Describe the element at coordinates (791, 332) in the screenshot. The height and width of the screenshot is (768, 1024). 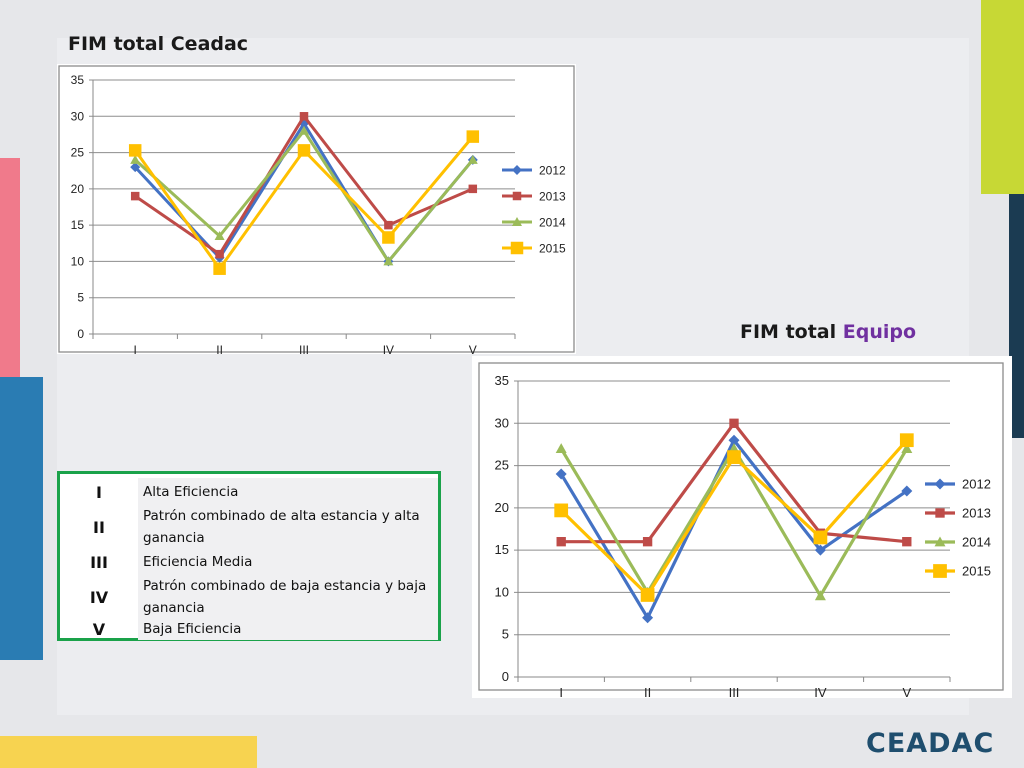
I see `chart-bottom-title-prefix: FIM total` at that location.